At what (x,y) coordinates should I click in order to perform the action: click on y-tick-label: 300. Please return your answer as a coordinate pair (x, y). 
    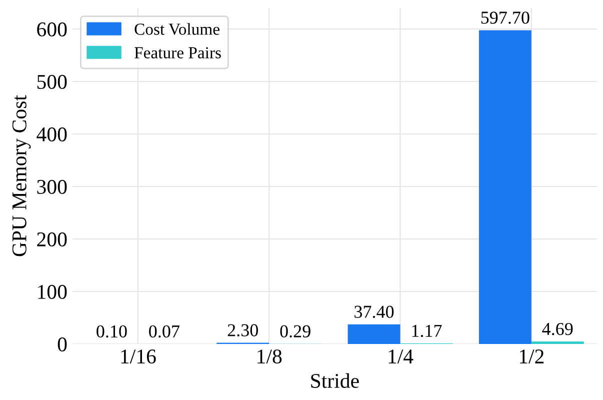
    Looking at the image, I should click on (52, 187).